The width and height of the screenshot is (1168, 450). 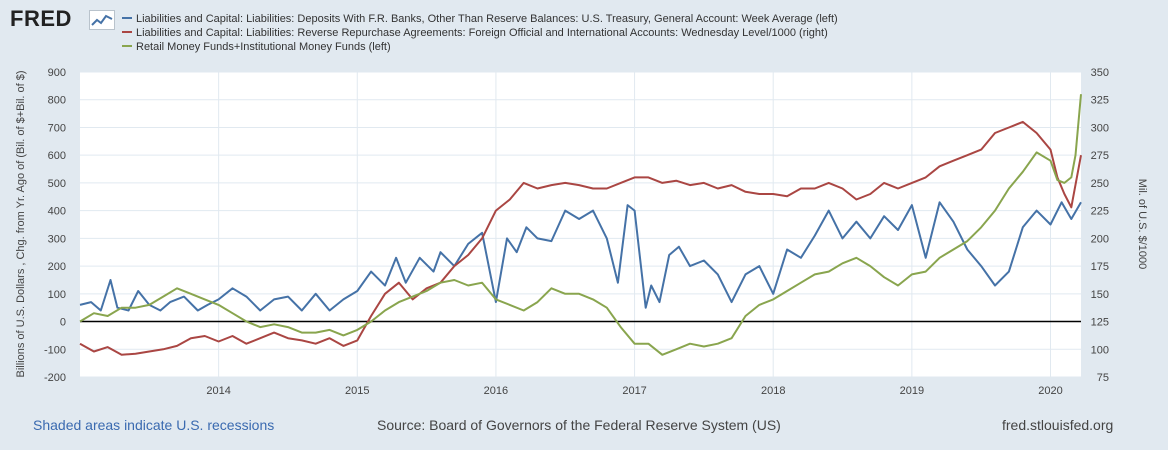 What do you see at coordinates (127, 46) in the screenshot?
I see `legend-swatch-money-funds` at bounding box center [127, 46].